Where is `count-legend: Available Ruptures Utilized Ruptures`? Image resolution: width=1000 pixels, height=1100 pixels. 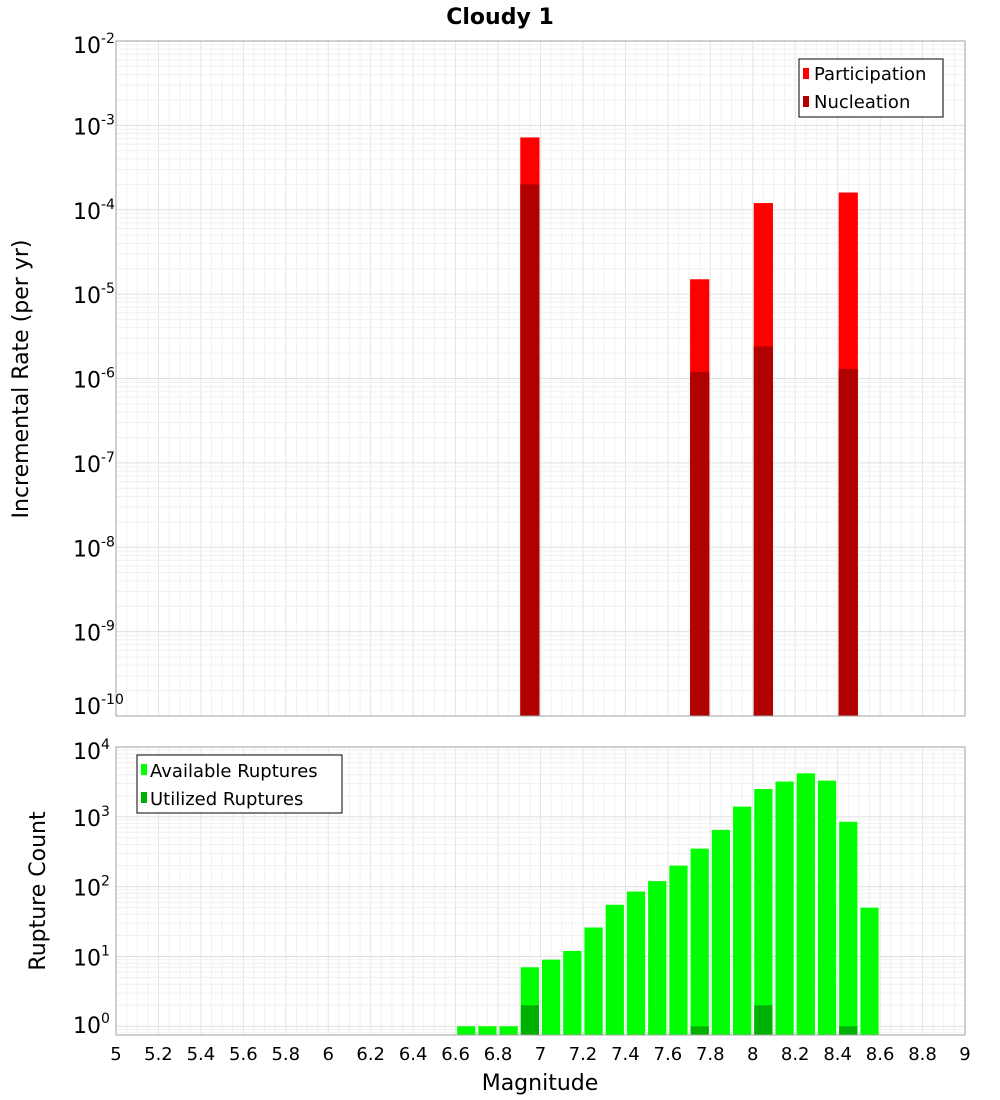 count-legend: Available Ruptures Utilized Ruptures is located at coordinates (239, 784).